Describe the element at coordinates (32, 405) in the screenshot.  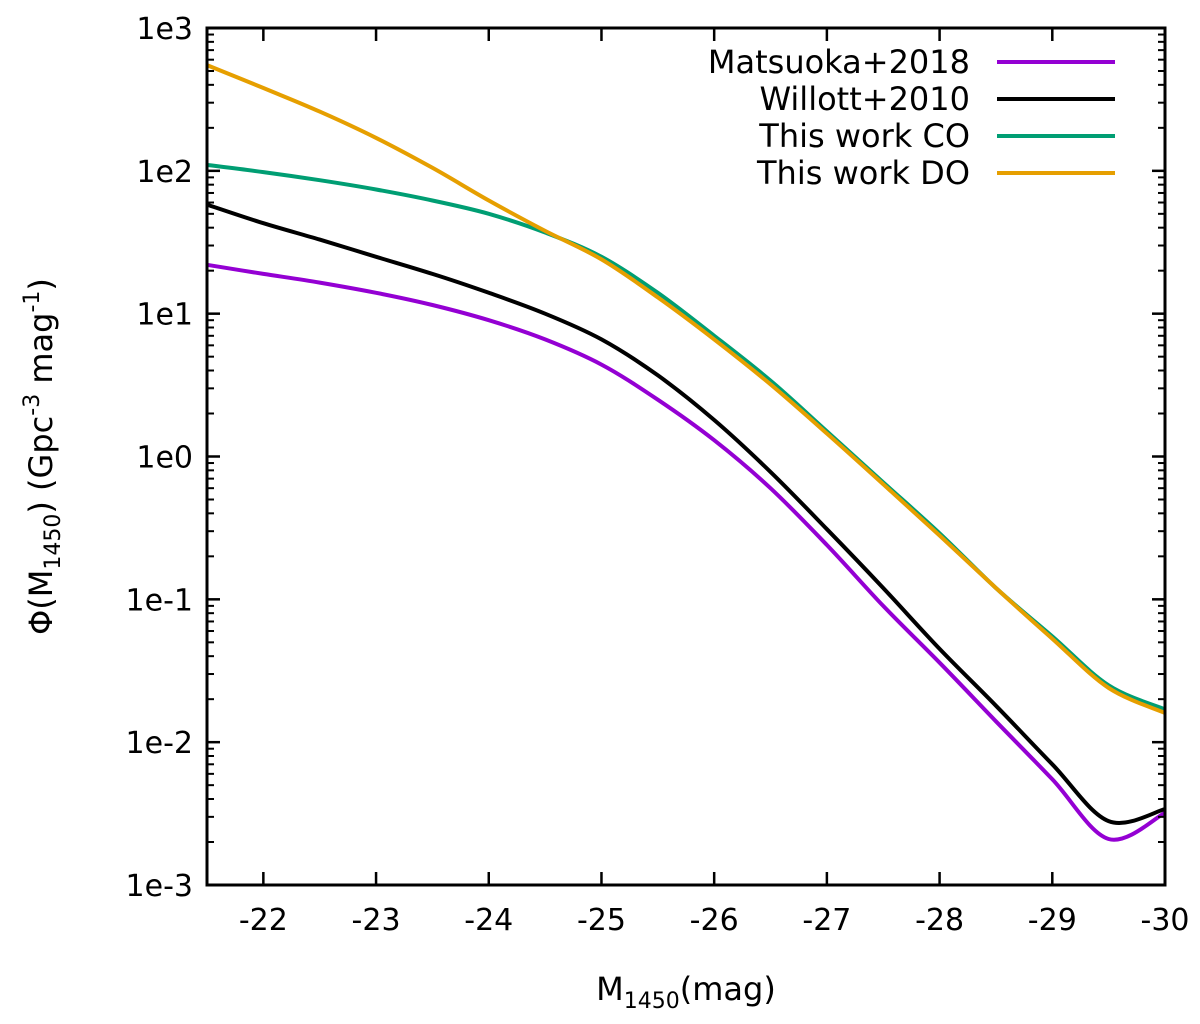
I see `y-title-sup1: -3` at that location.